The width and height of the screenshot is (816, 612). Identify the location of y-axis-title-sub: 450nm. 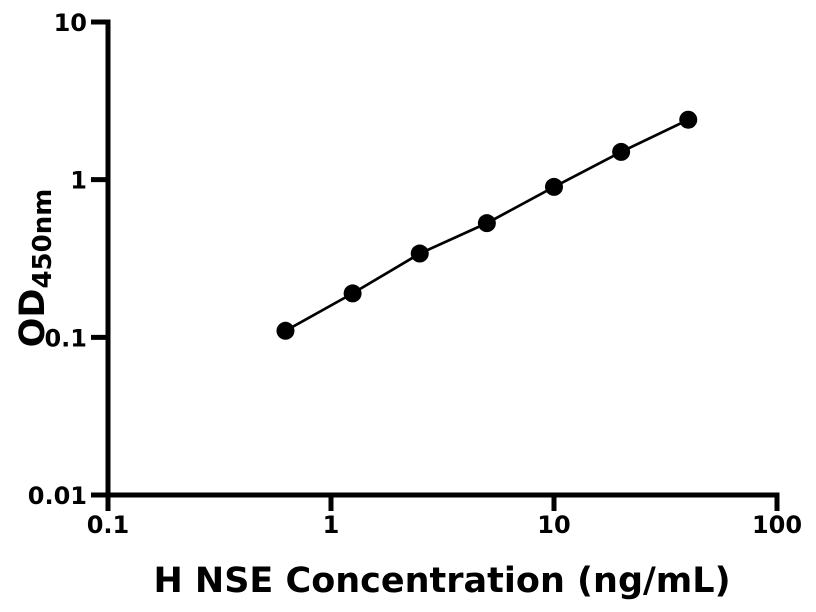
(43, 239).